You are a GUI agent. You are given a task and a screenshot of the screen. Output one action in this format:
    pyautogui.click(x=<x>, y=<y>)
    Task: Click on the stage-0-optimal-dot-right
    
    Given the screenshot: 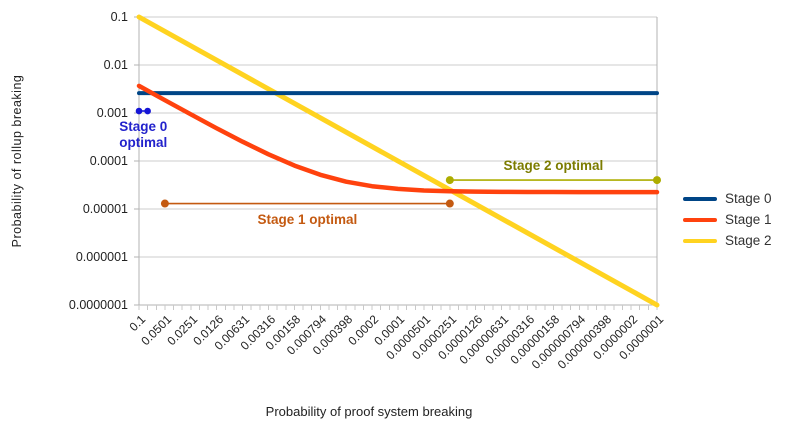 What is the action you would take?
    pyautogui.click(x=147, y=111)
    